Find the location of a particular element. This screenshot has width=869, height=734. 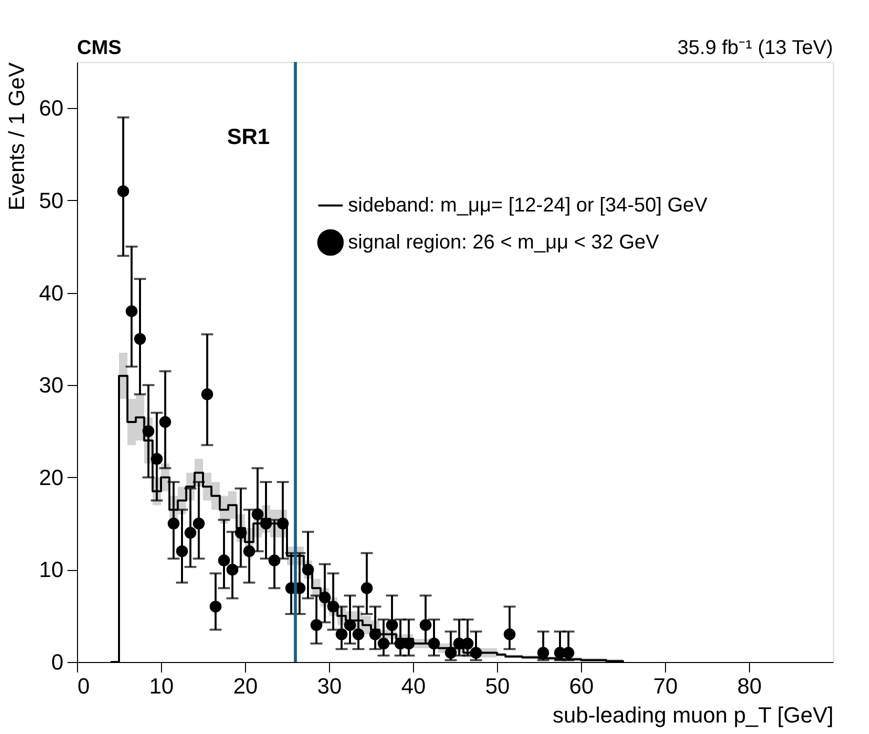

x-tick-label: 30 is located at coordinates (329, 686).